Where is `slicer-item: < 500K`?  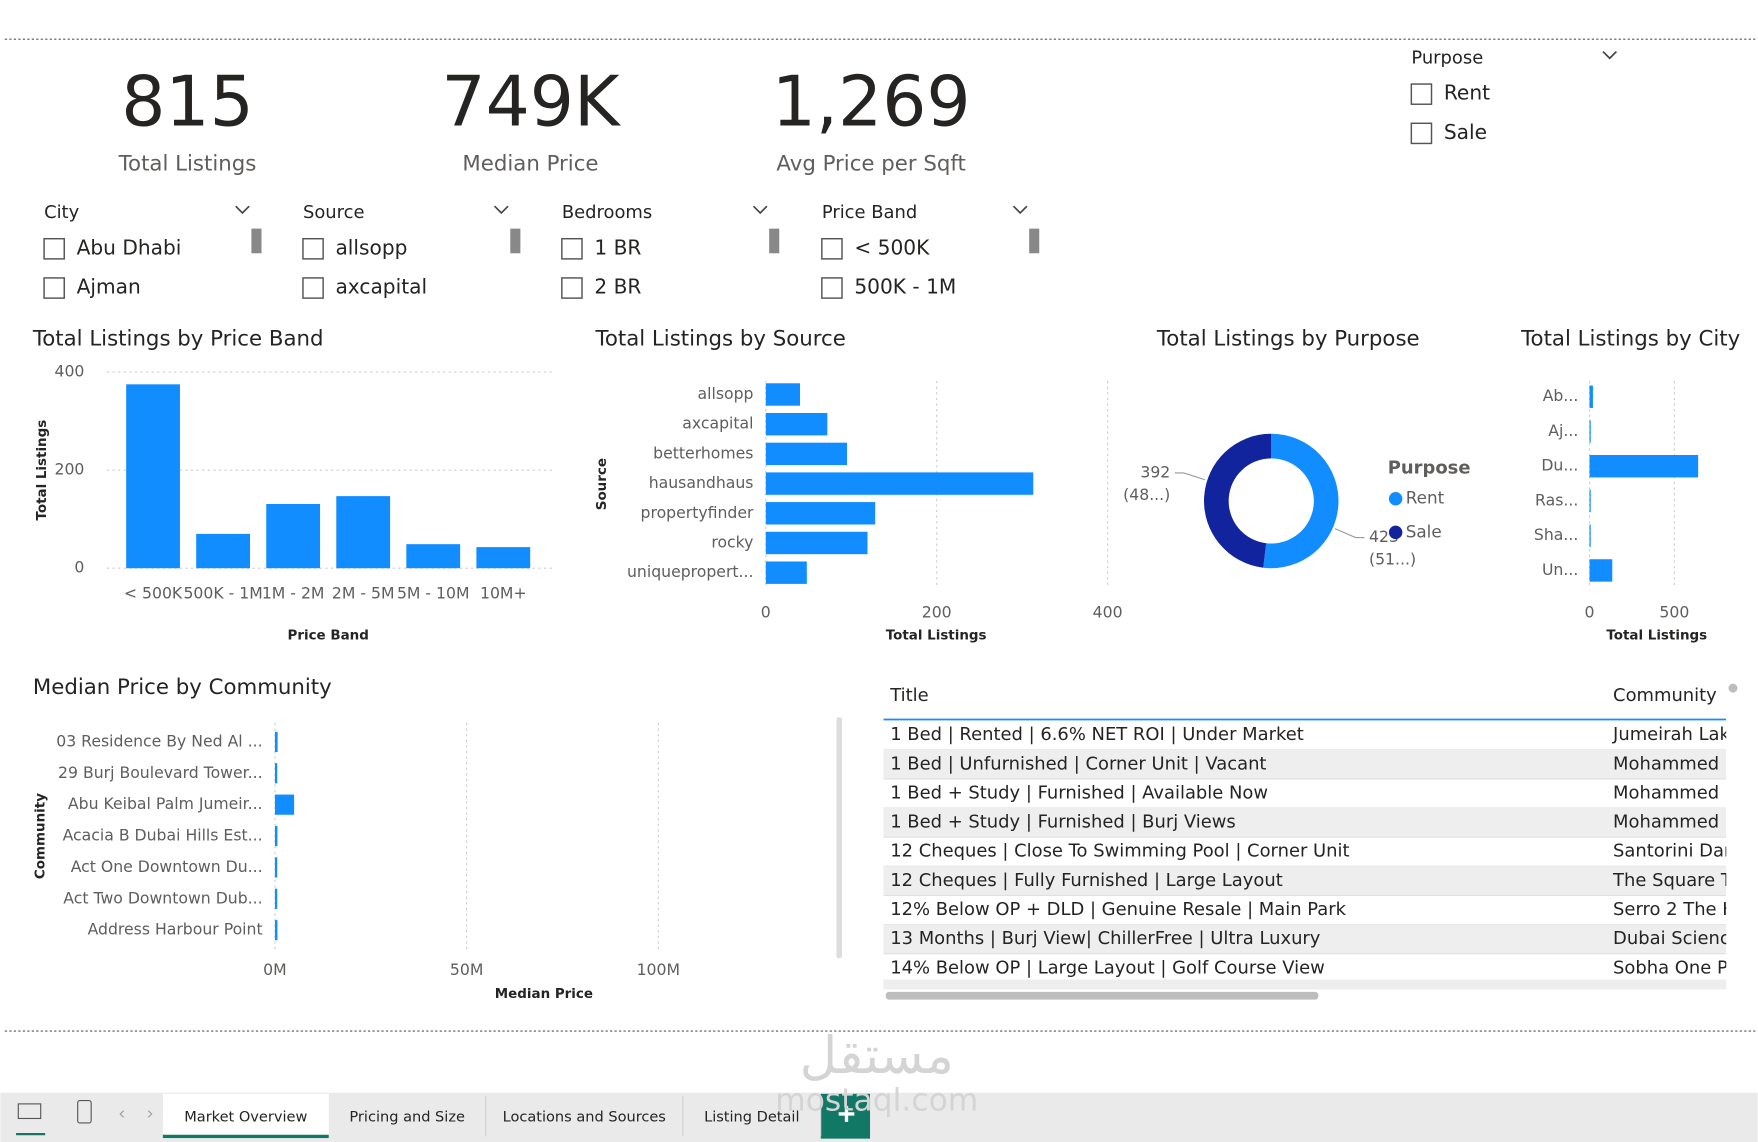
slicer-item: < 500K is located at coordinates (892, 247).